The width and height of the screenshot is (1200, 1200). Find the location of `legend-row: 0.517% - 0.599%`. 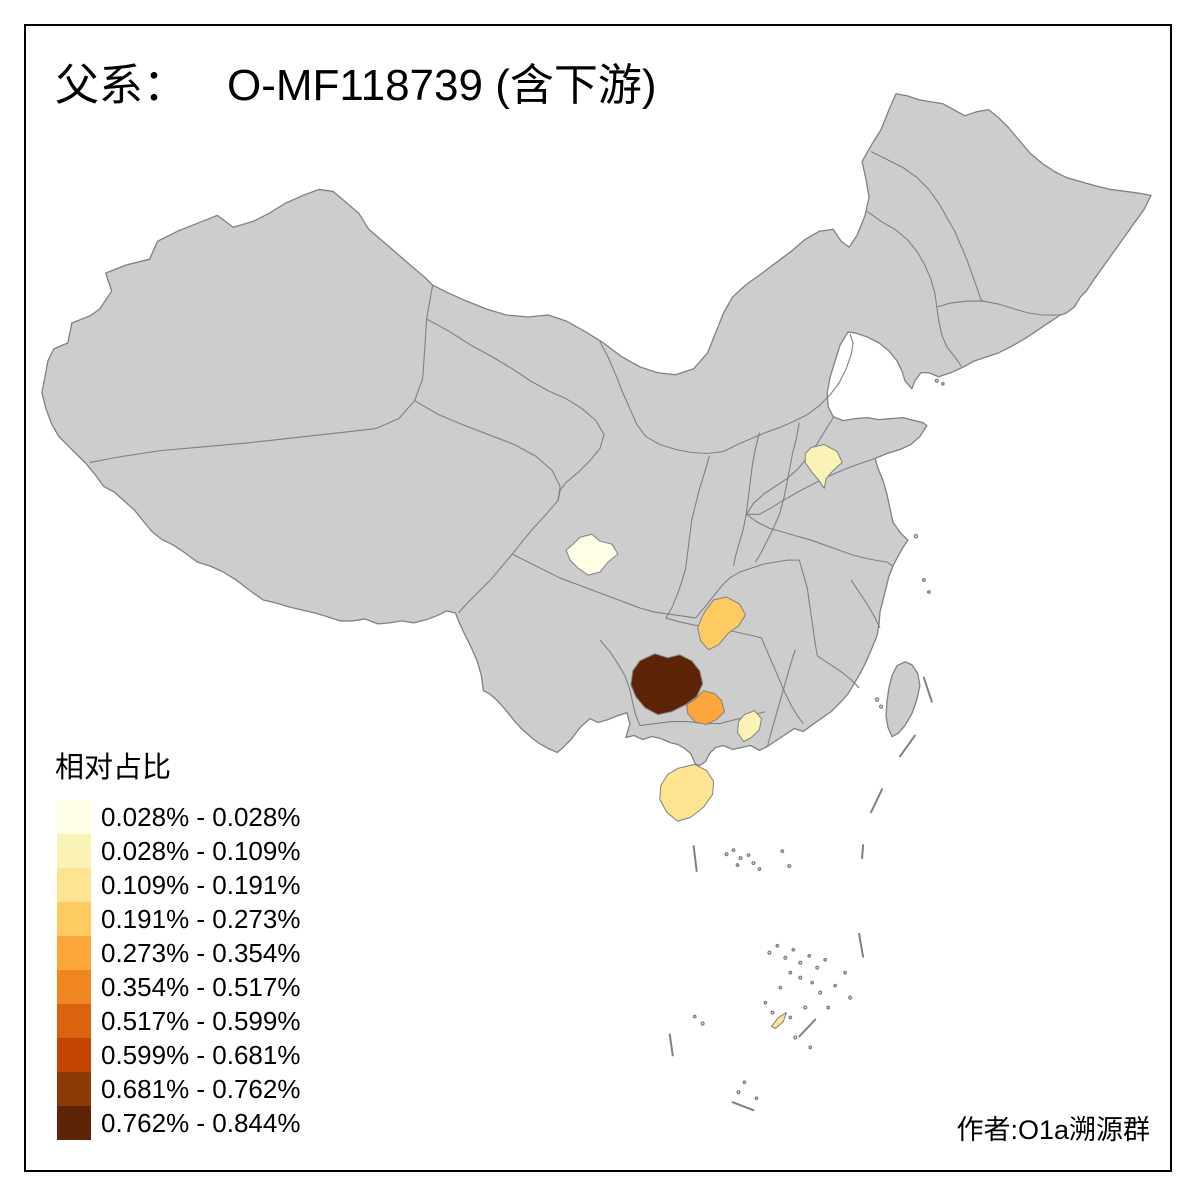

legend-row: 0.517% - 0.599% is located at coordinates (178, 1021).